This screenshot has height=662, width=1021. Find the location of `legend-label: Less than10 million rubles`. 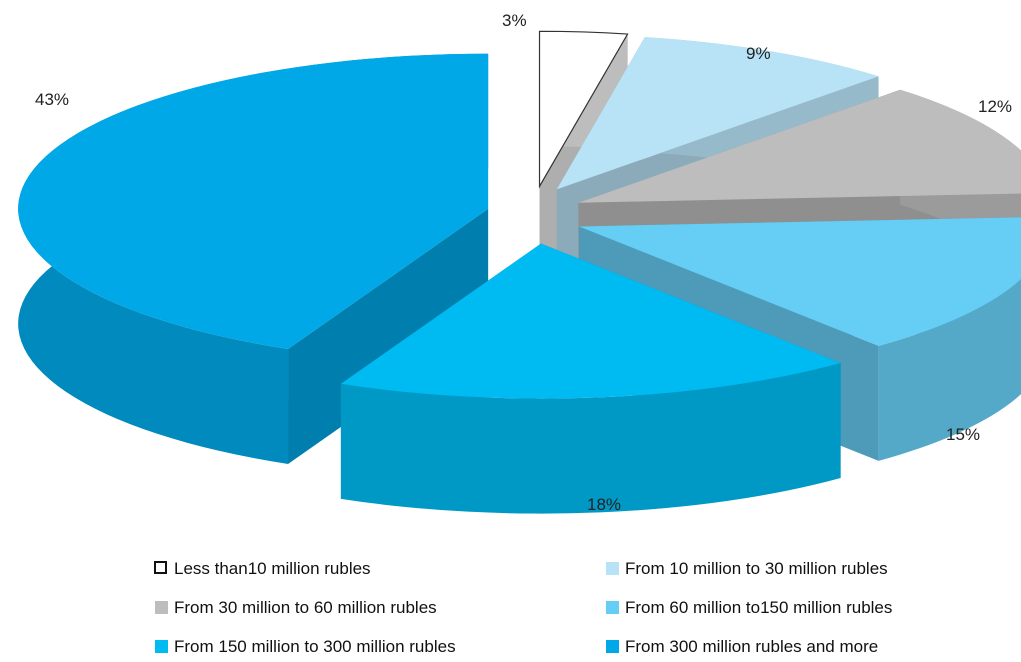

legend-label: Less than10 million rubles is located at coordinates (272, 568).